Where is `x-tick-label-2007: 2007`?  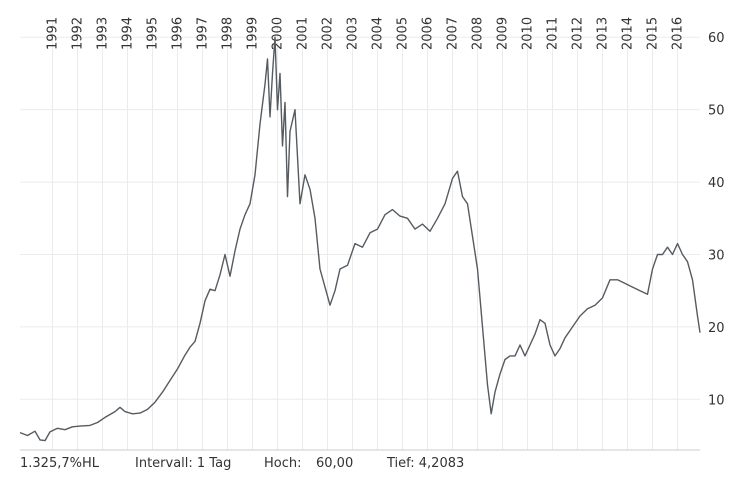
x-tick-label-2007: 2007 is located at coordinates (453, 33).